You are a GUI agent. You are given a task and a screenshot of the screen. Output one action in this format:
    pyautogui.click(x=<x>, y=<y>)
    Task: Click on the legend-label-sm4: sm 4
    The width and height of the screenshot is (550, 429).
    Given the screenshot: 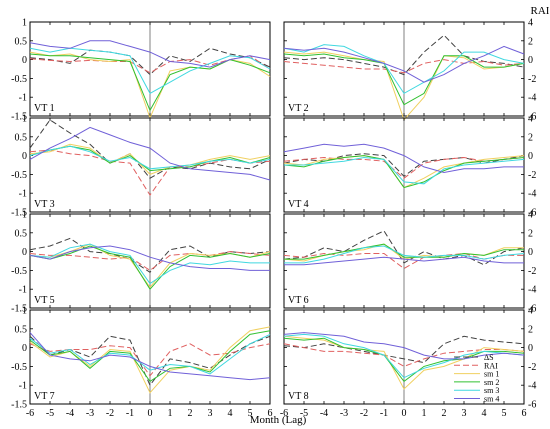 What is the action you would take?
    pyautogui.click(x=491, y=399)
    